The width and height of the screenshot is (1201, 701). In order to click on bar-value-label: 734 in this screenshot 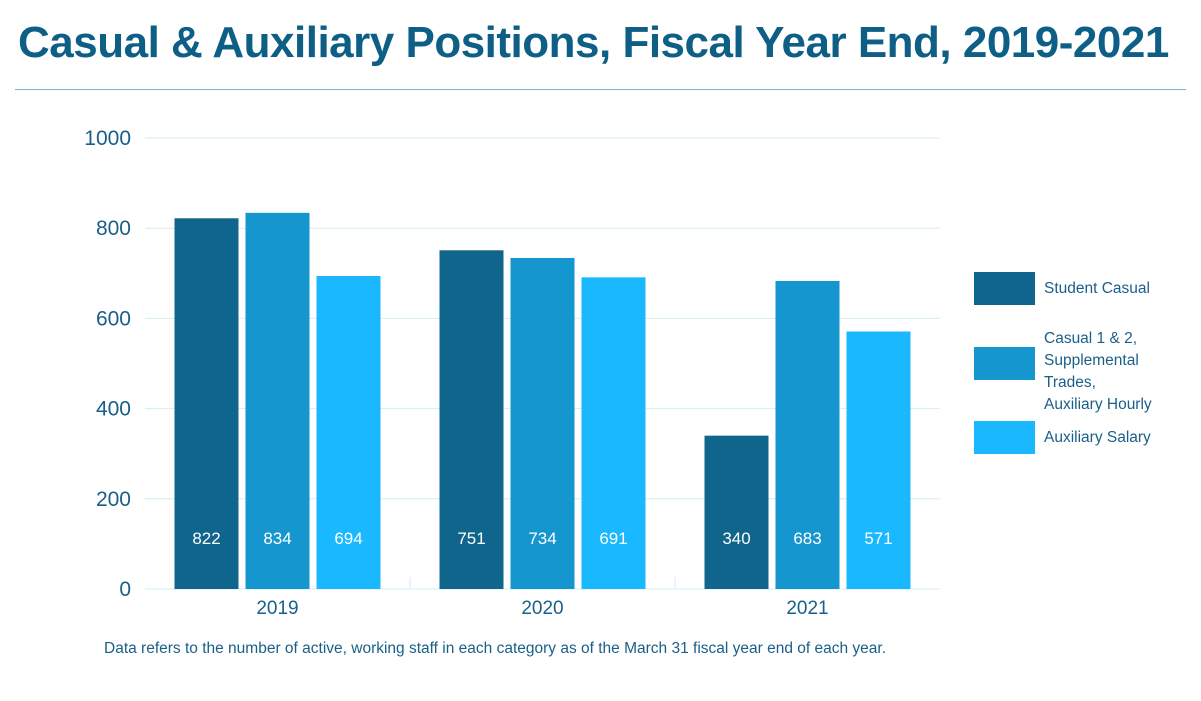, I will do `click(542, 538)`.